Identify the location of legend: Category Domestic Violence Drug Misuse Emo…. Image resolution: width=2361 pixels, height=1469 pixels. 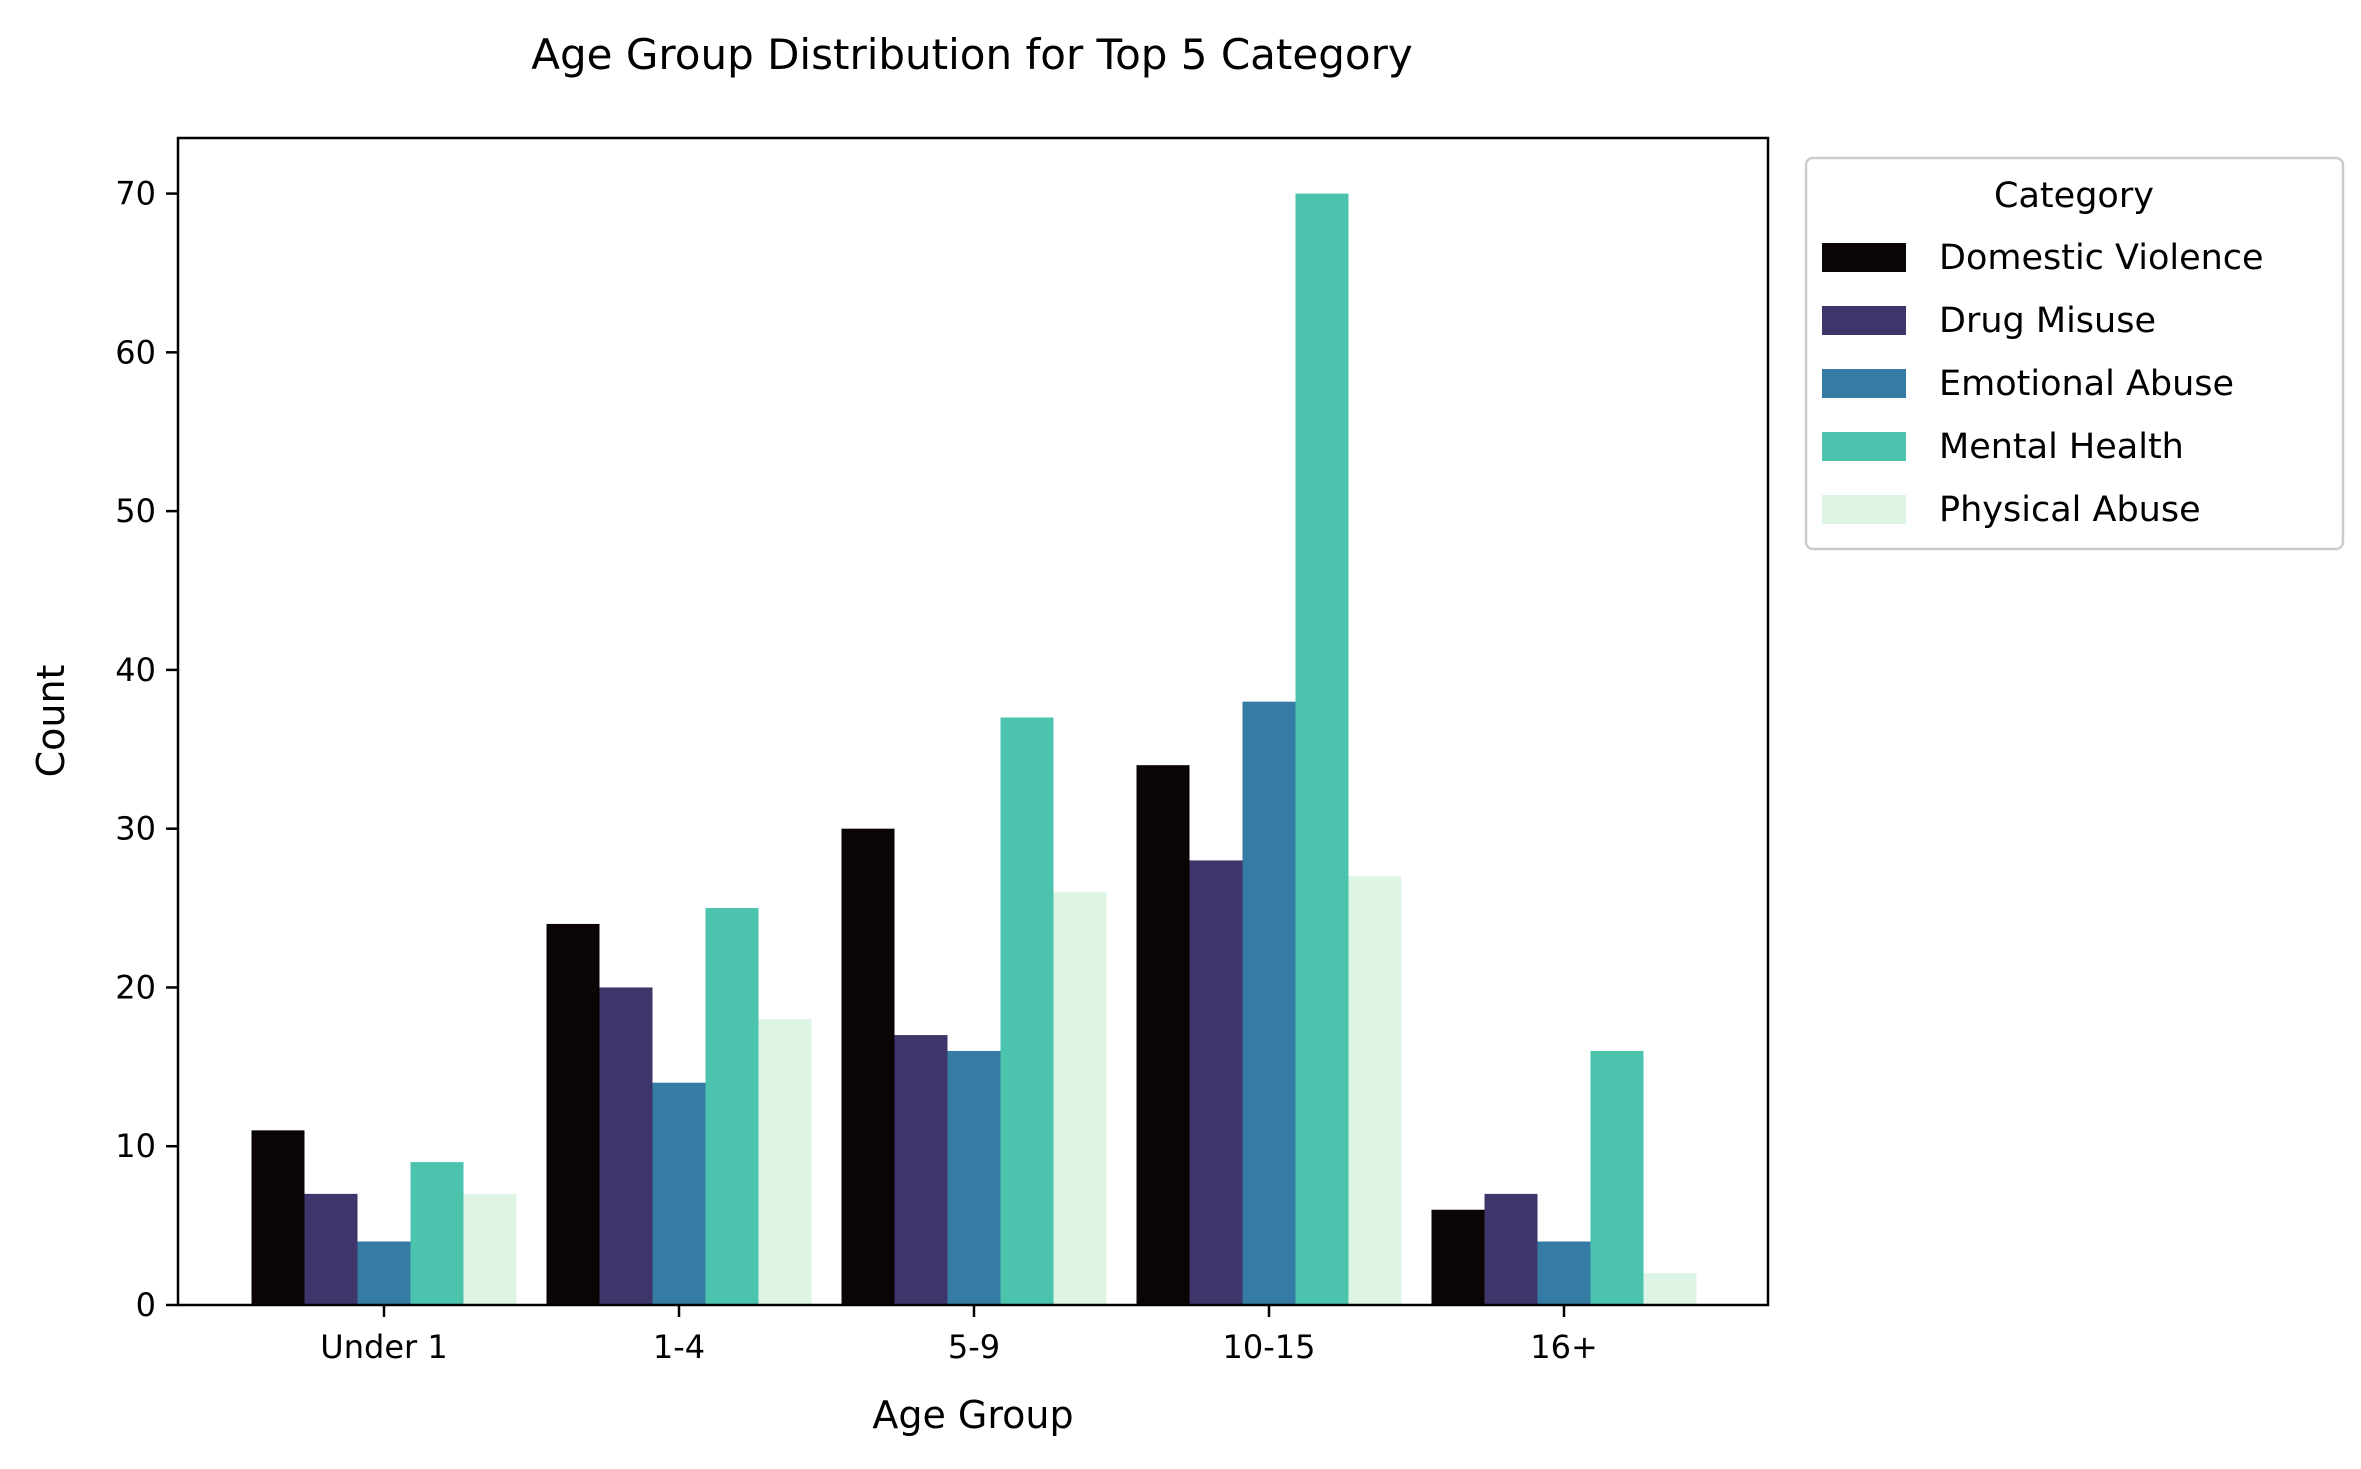
(2074, 353).